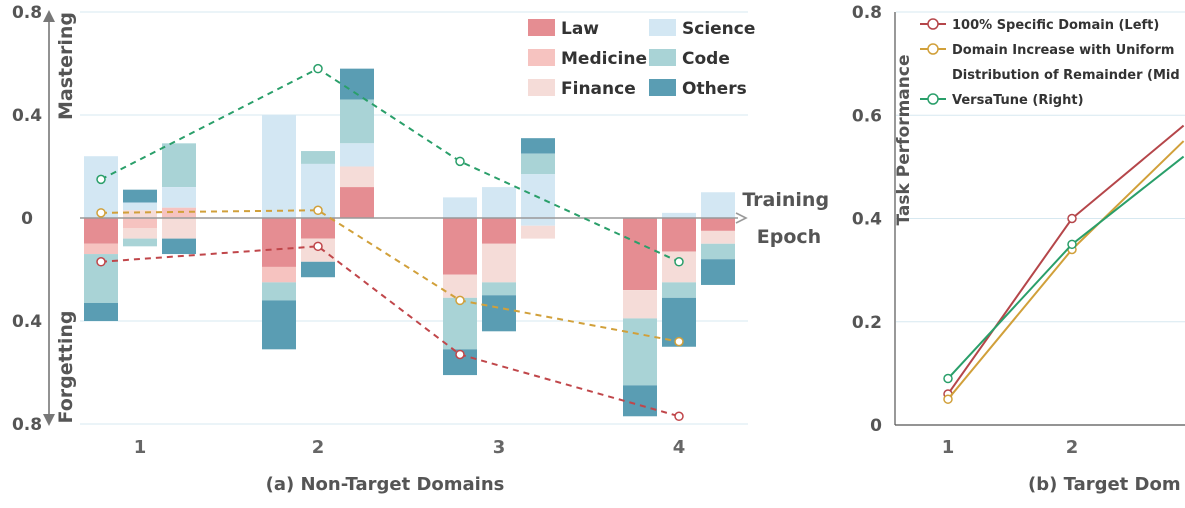  Describe the element at coordinates (499, 447) in the screenshot. I see `x-tick-label: 3` at that location.